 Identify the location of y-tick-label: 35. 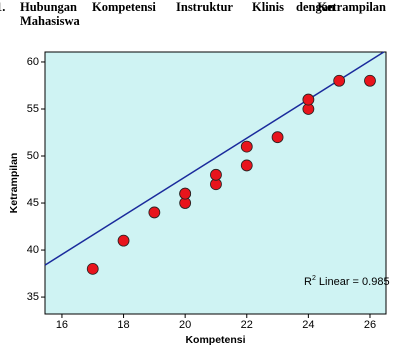
(33, 297).